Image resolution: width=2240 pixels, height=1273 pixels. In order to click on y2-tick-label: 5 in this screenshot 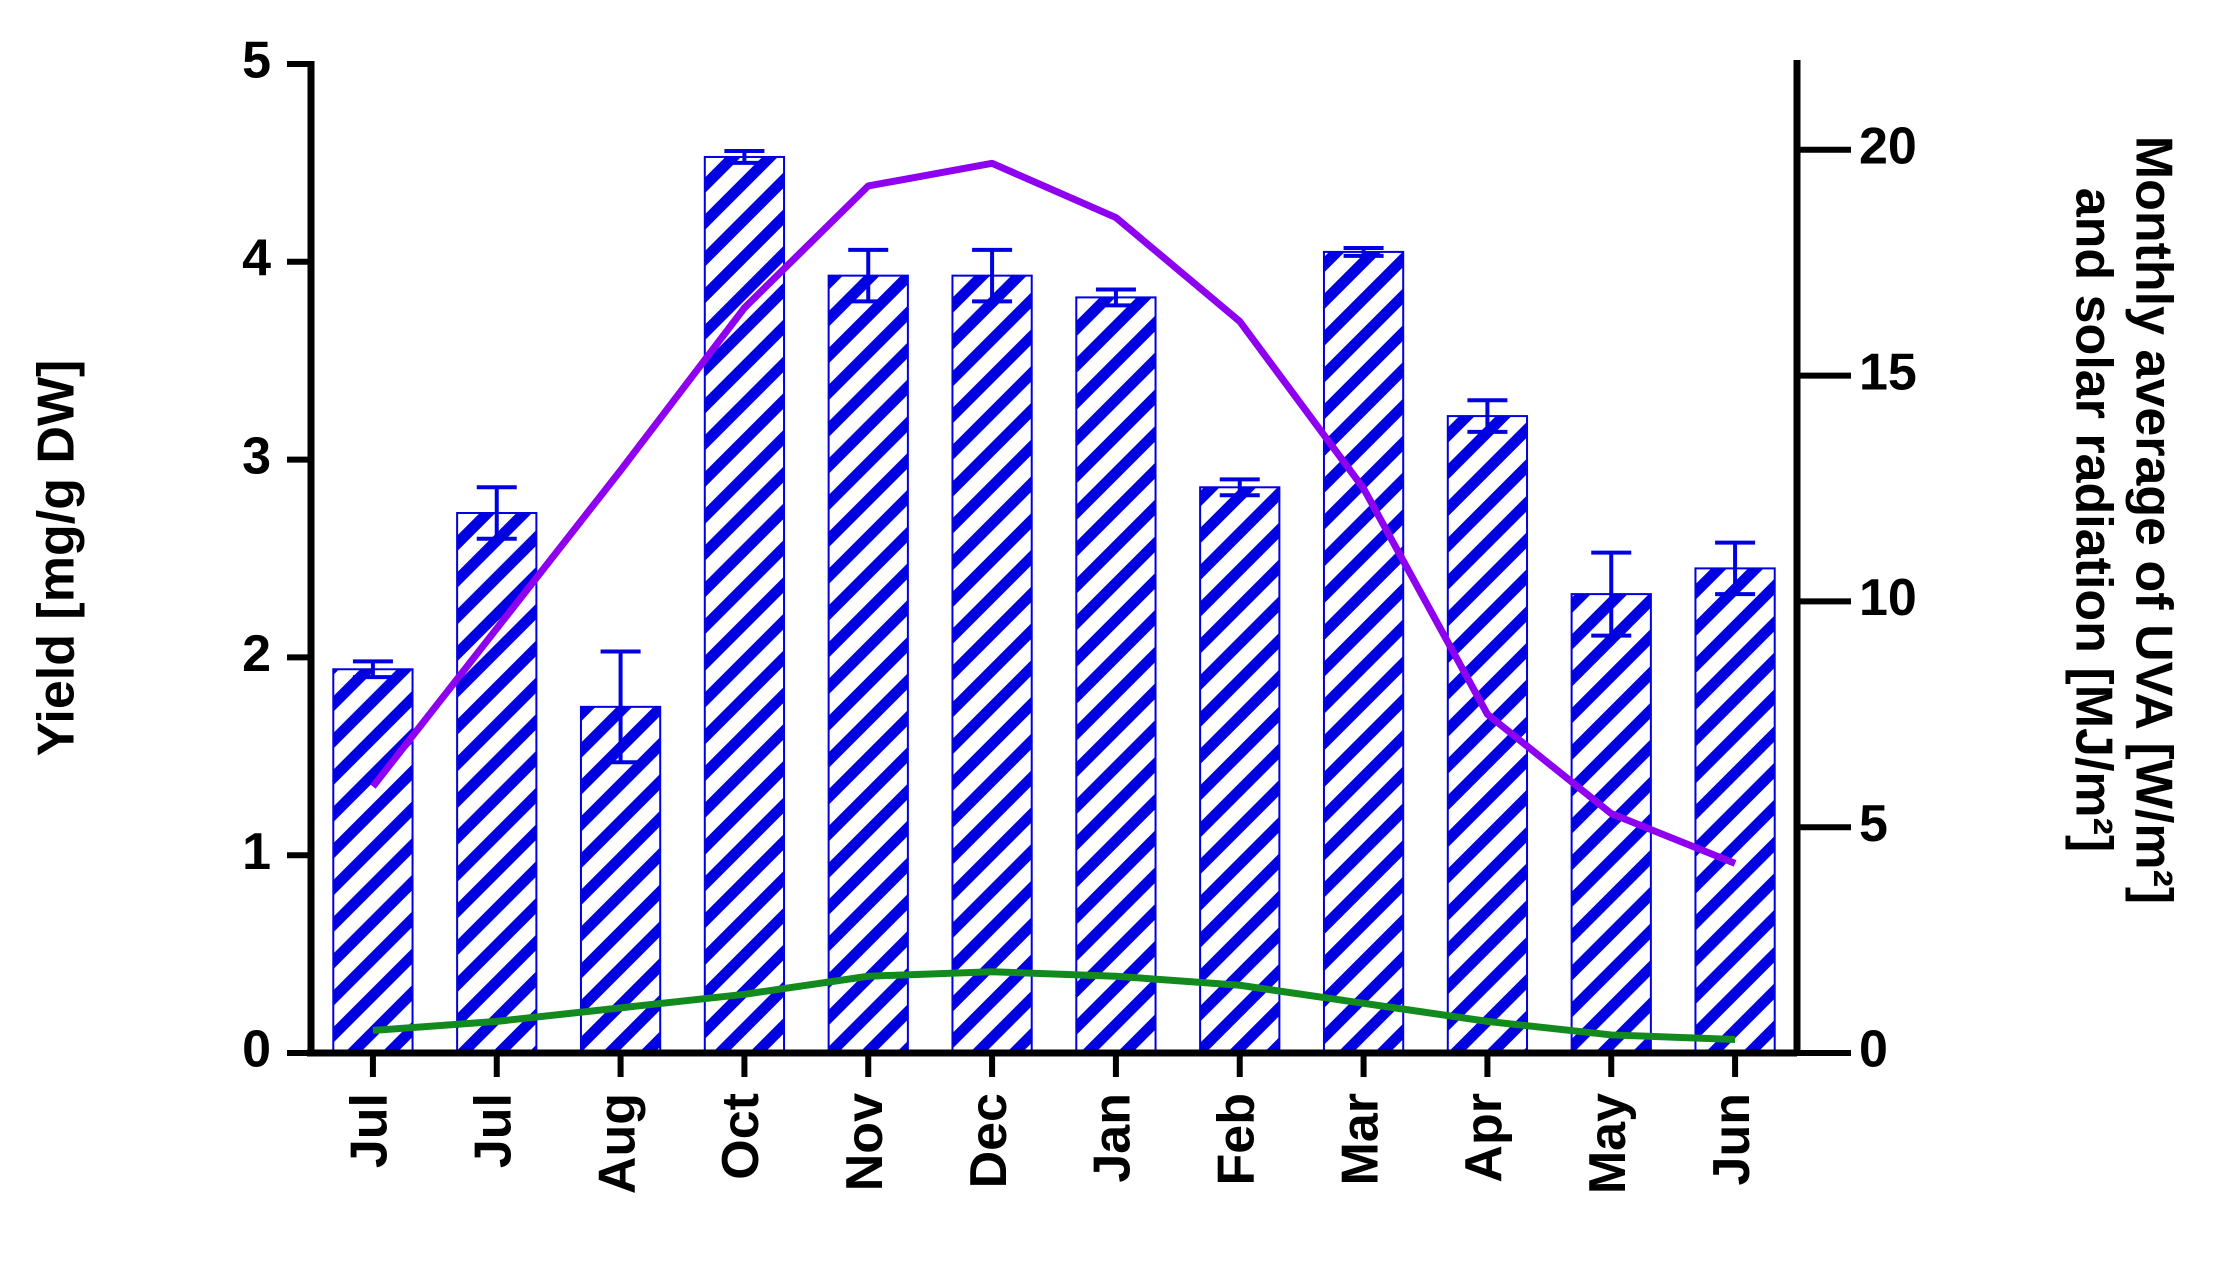, I will do `click(1873, 824)`.